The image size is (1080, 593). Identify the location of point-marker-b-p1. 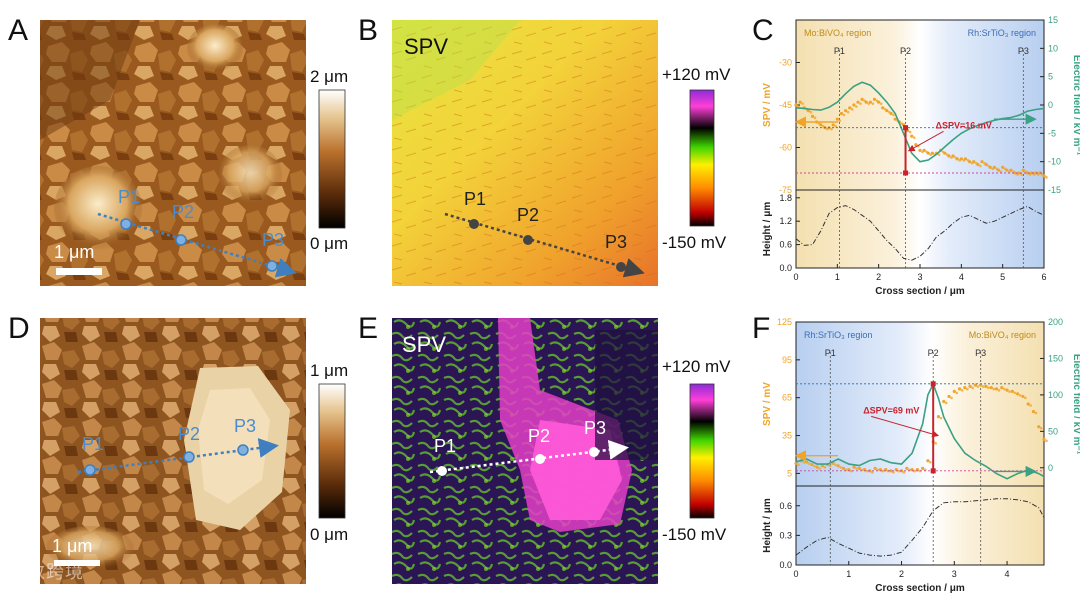
(474, 224).